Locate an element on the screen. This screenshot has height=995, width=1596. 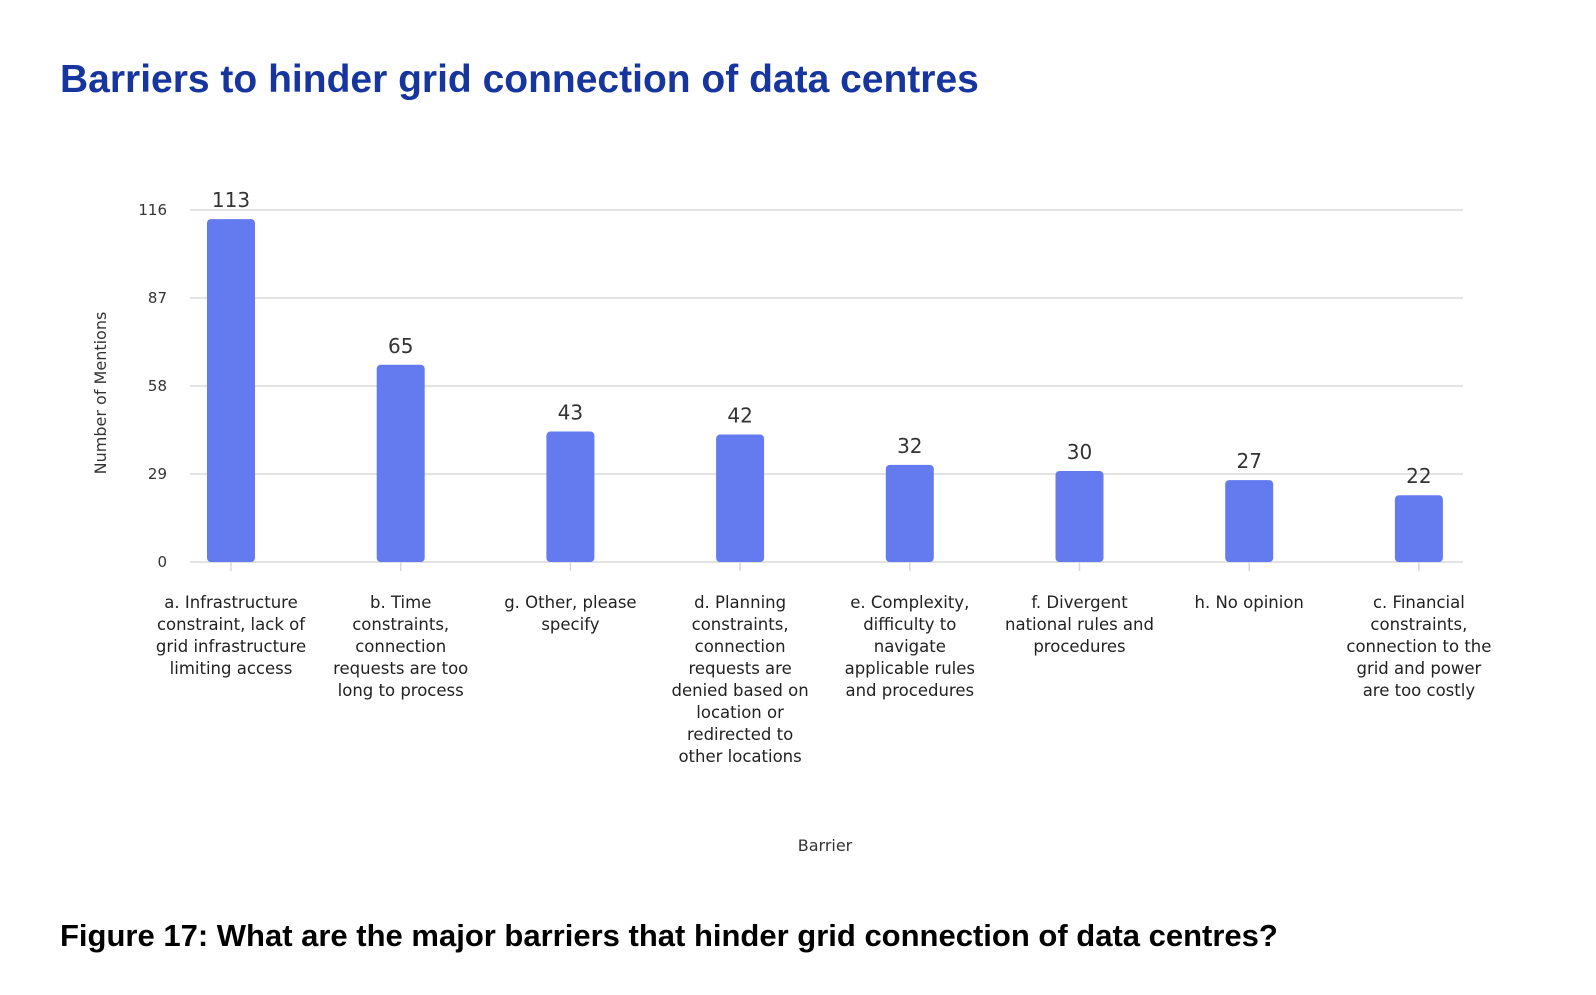
y-tick-label: 87 is located at coordinates (157, 298).